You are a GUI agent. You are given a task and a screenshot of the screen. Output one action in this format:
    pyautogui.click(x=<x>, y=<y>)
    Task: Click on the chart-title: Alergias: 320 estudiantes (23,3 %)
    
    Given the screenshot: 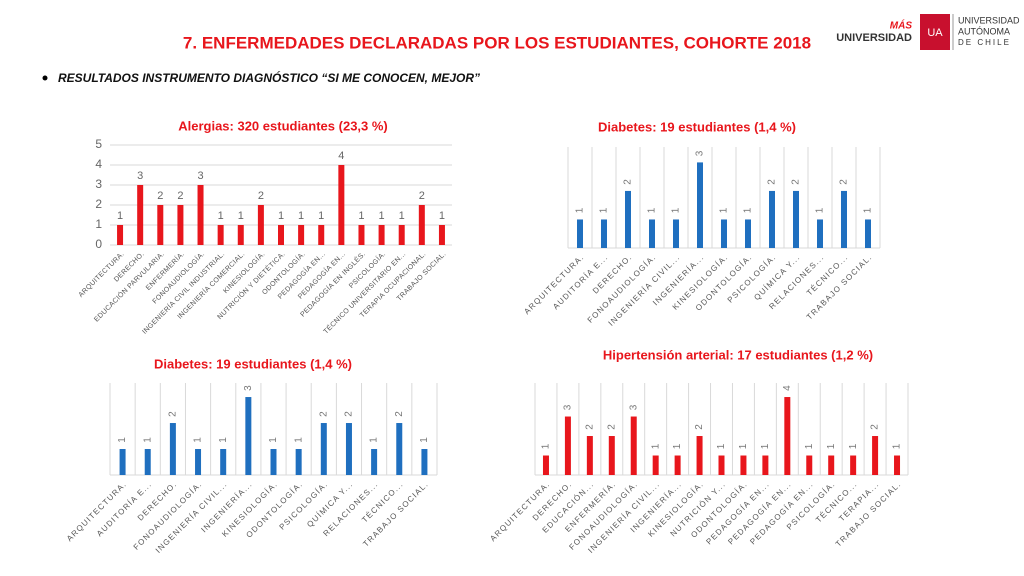 What is the action you would take?
    pyautogui.click(x=283, y=125)
    